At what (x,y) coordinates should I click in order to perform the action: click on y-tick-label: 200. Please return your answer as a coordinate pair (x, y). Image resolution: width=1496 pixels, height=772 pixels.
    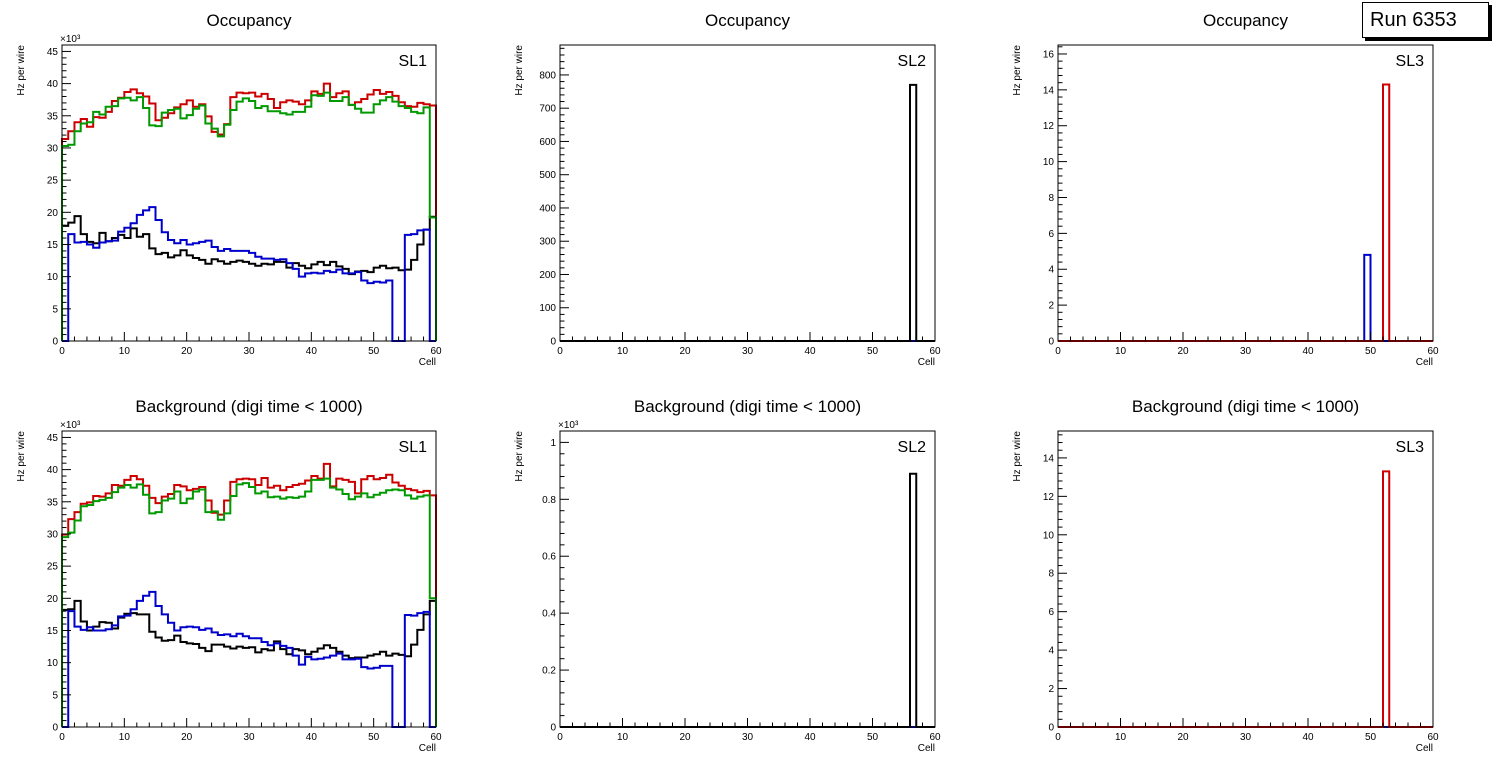
    Looking at the image, I should click on (547, 275).